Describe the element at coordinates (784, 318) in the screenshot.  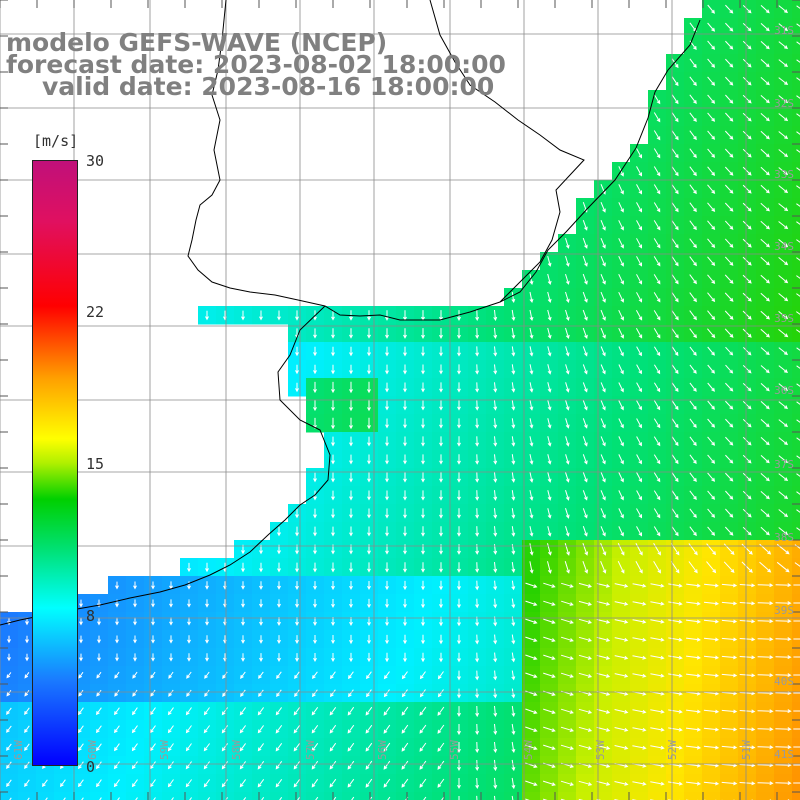
I see `latitude-label: 35S` at that location.